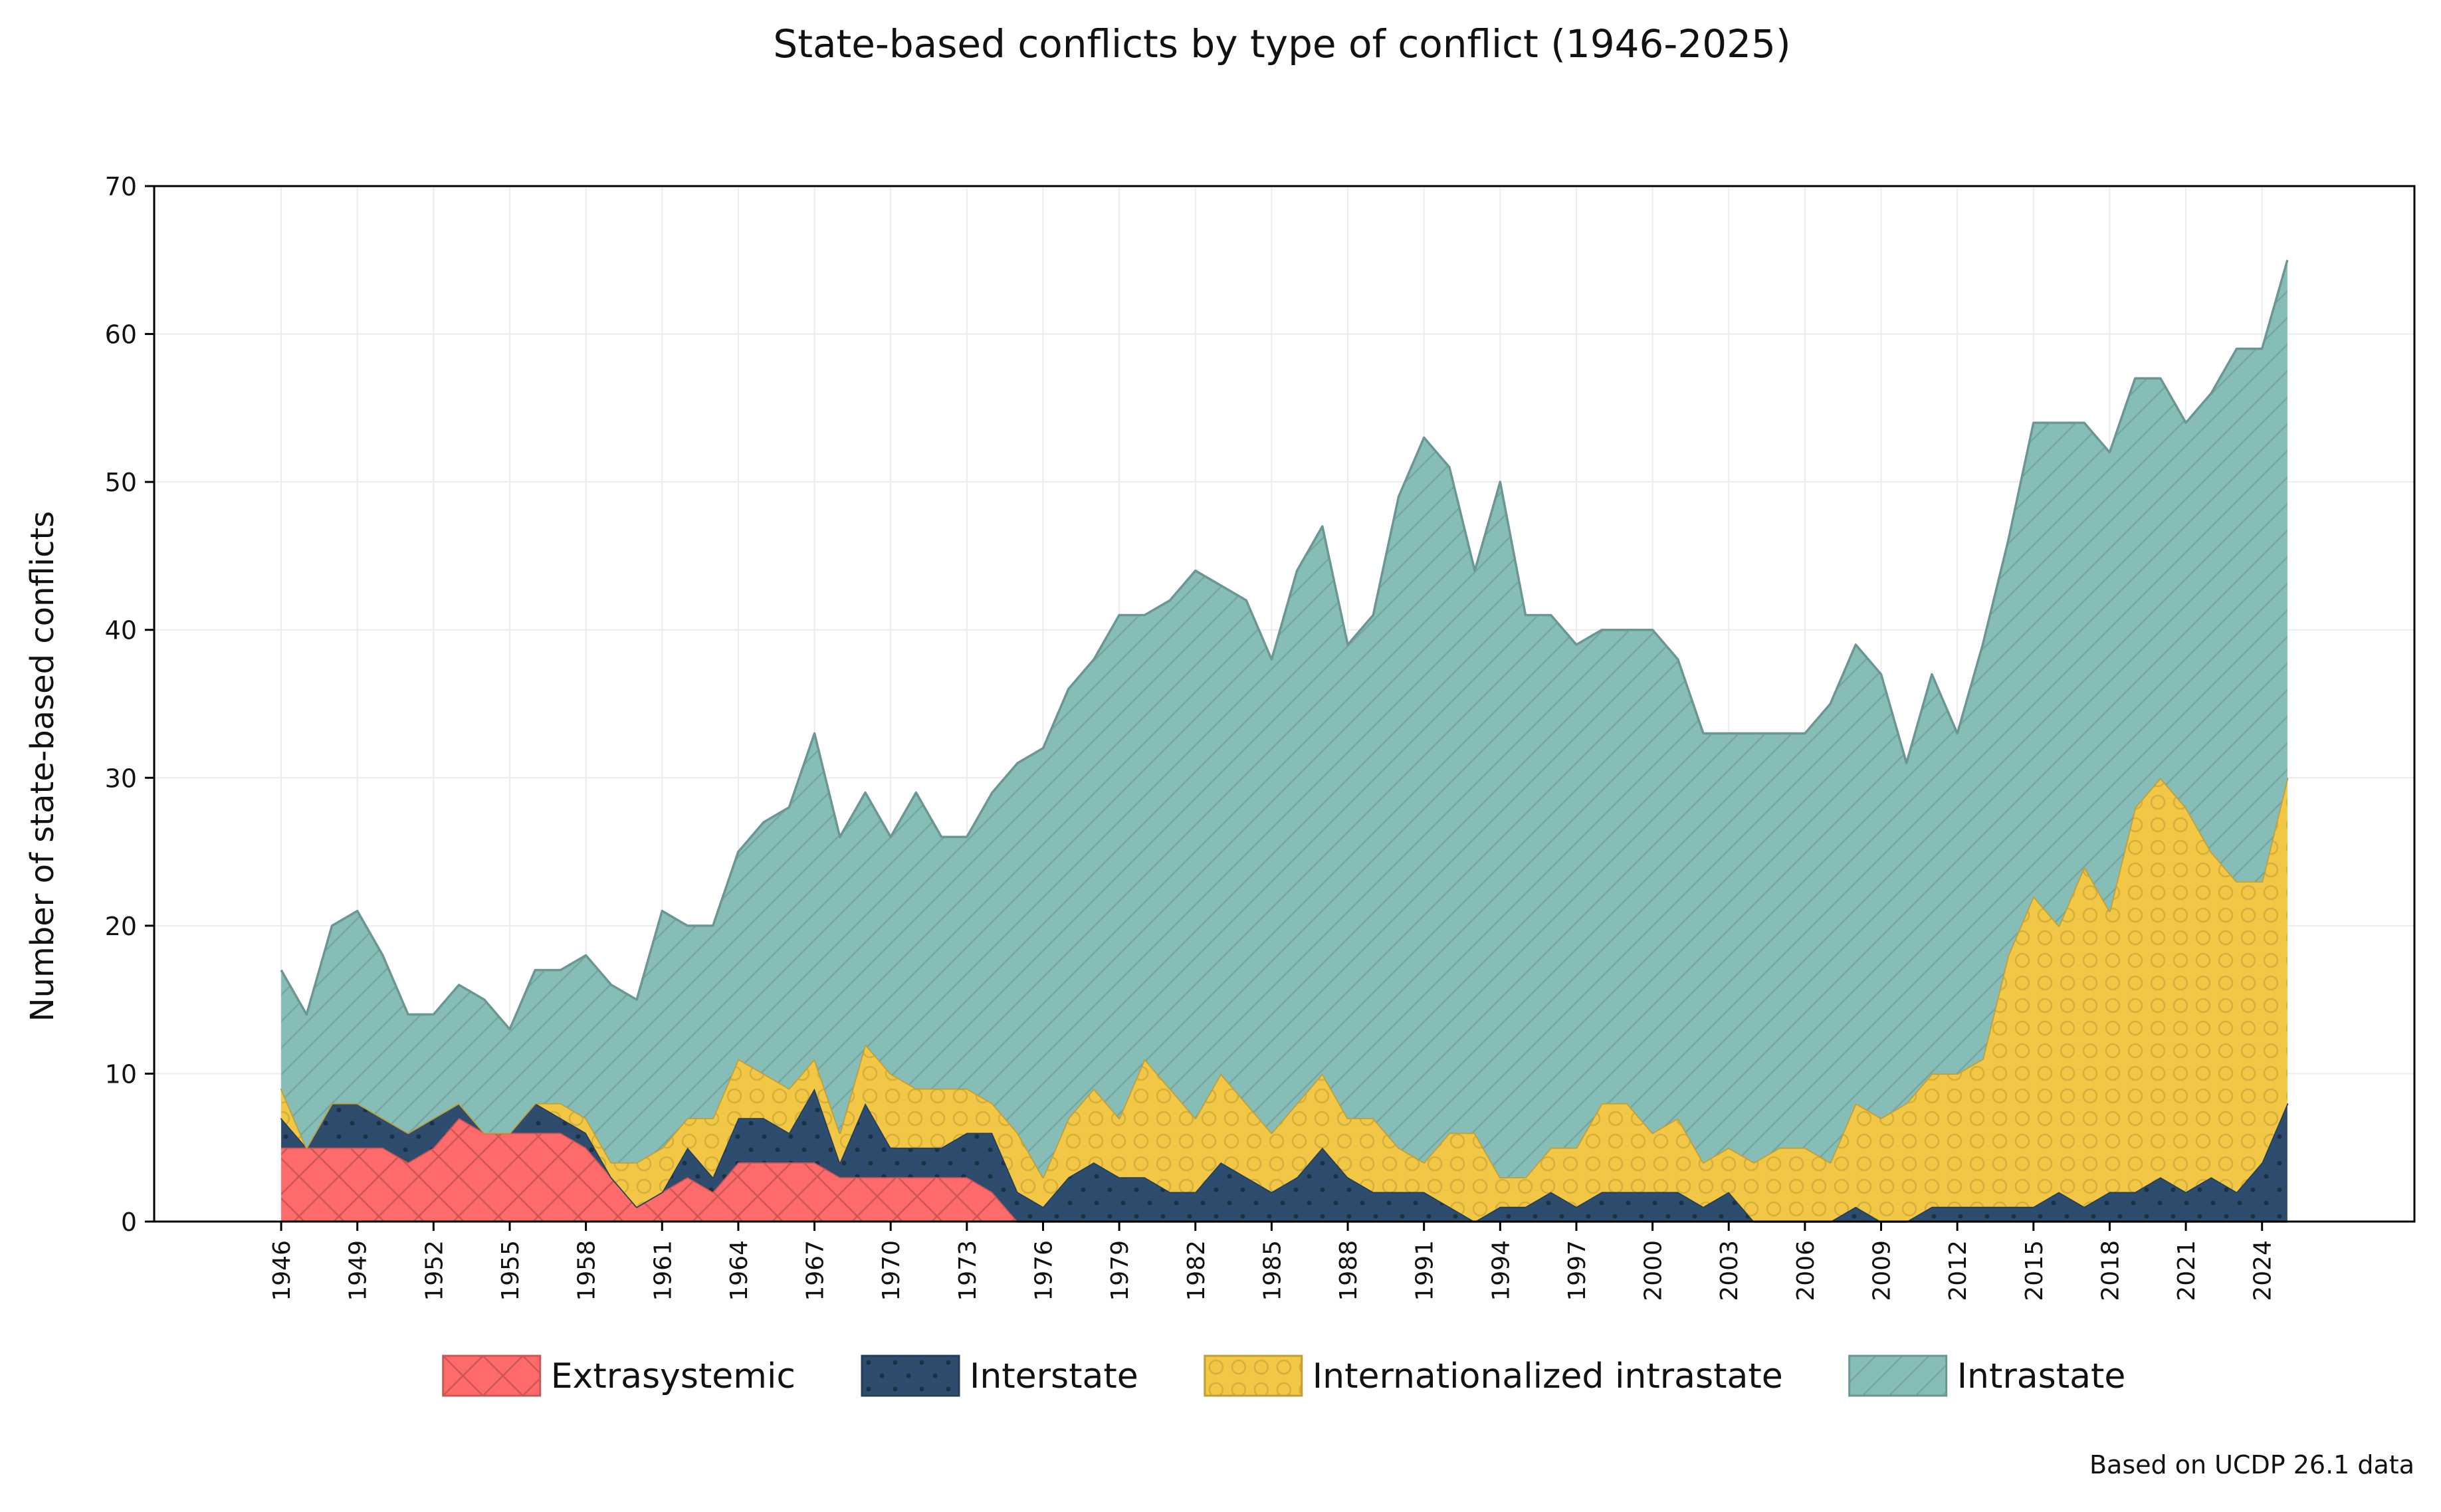 Image resolution: width=2441 pixels, height=1512 pixels. Describe the element at coordinates (1349, 1270) in the screenshot. I see `x-tick-label: 1988` at that location.